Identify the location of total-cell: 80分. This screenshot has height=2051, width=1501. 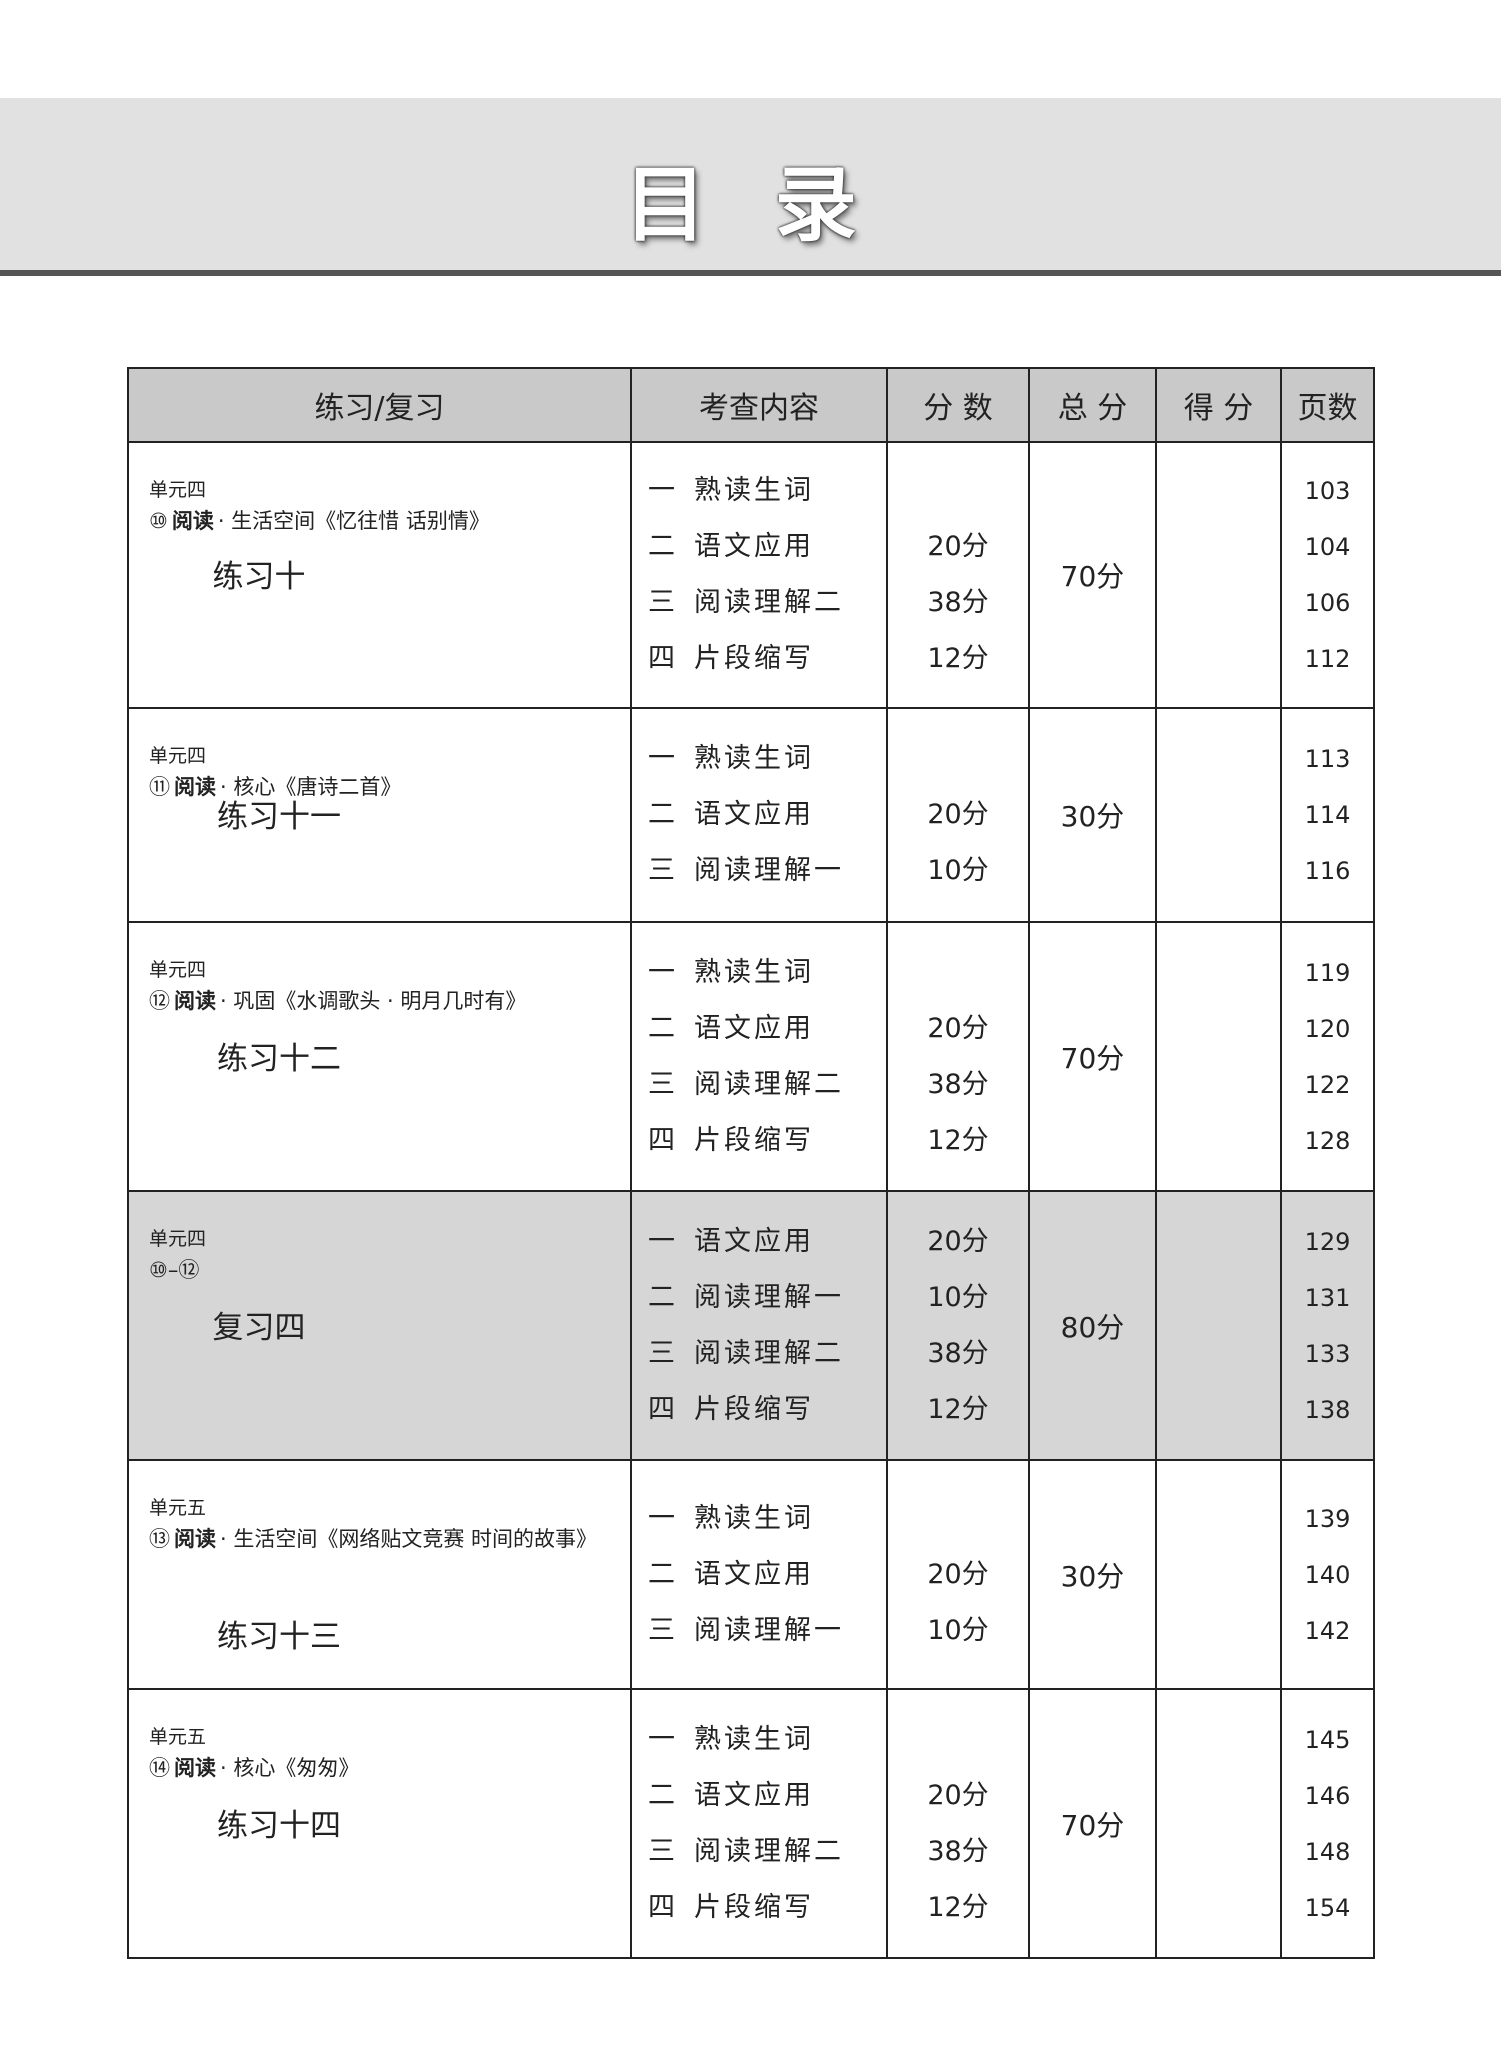
(1092, 1325).